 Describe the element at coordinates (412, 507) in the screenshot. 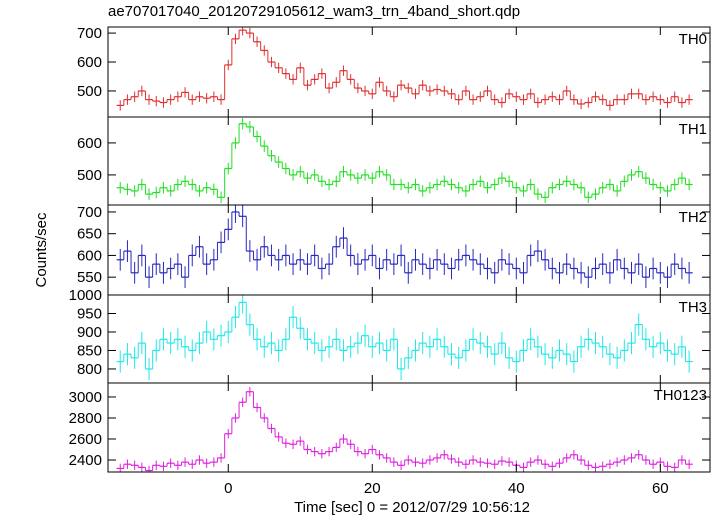

I see `x-axis-label: Time [sec] 0 = 2012/07/29 10:56:12` at that location.